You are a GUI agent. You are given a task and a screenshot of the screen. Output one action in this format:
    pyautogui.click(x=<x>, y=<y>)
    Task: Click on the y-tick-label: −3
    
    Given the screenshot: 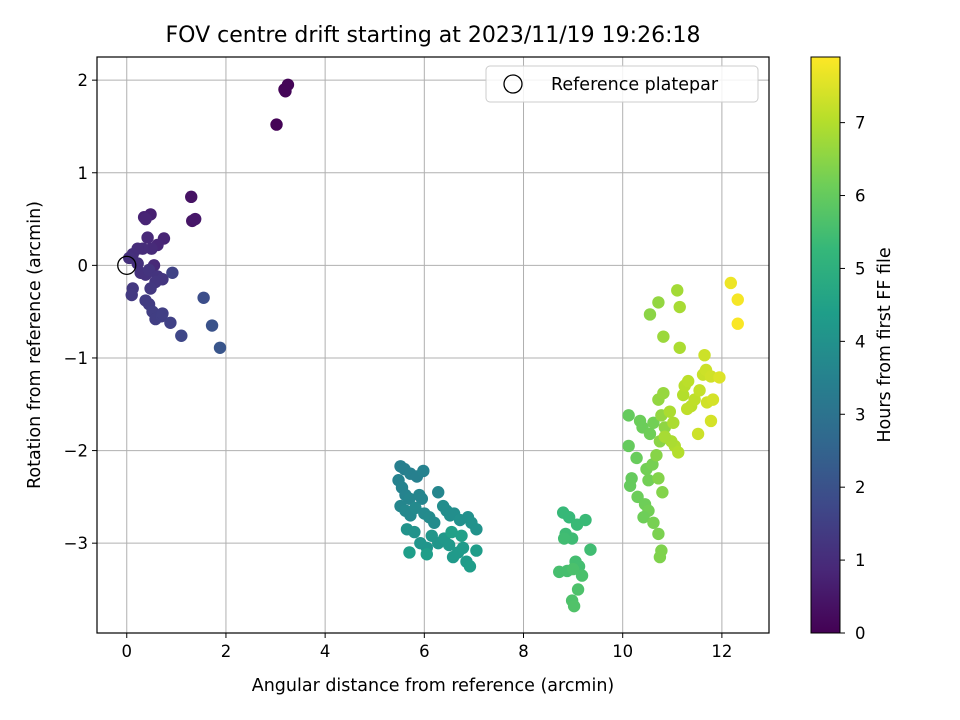 What is the action you would take?
    pyautogui.click(x=76, y=543)
    